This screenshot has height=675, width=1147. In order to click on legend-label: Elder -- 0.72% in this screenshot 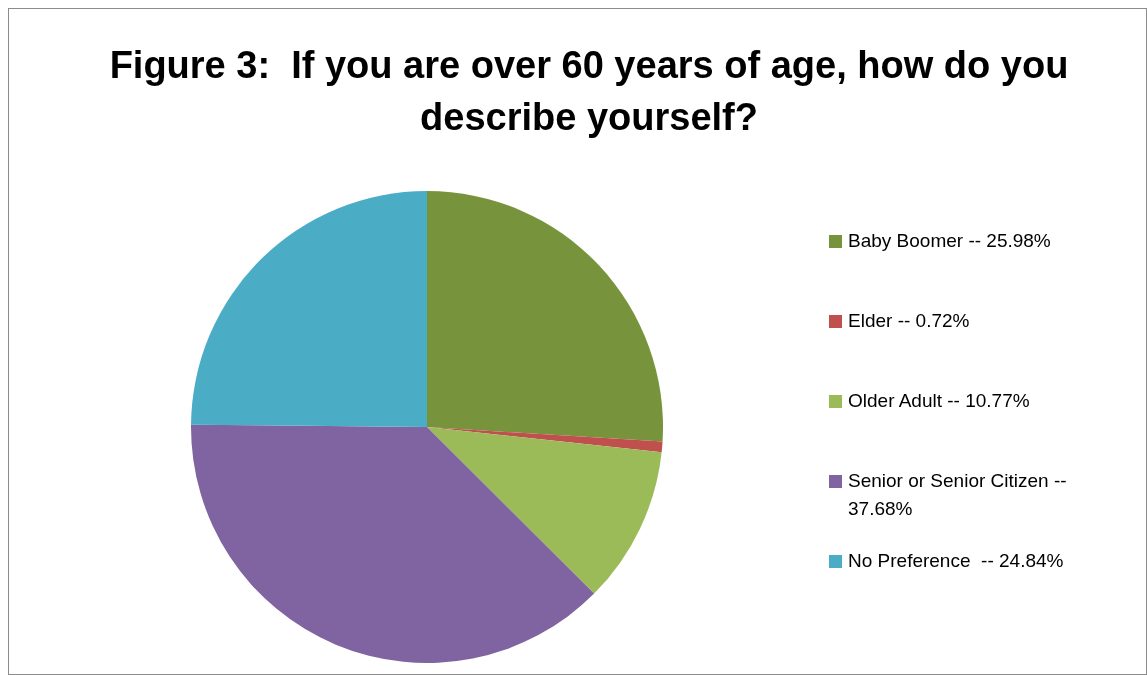, I will do `click(909, 321)`.